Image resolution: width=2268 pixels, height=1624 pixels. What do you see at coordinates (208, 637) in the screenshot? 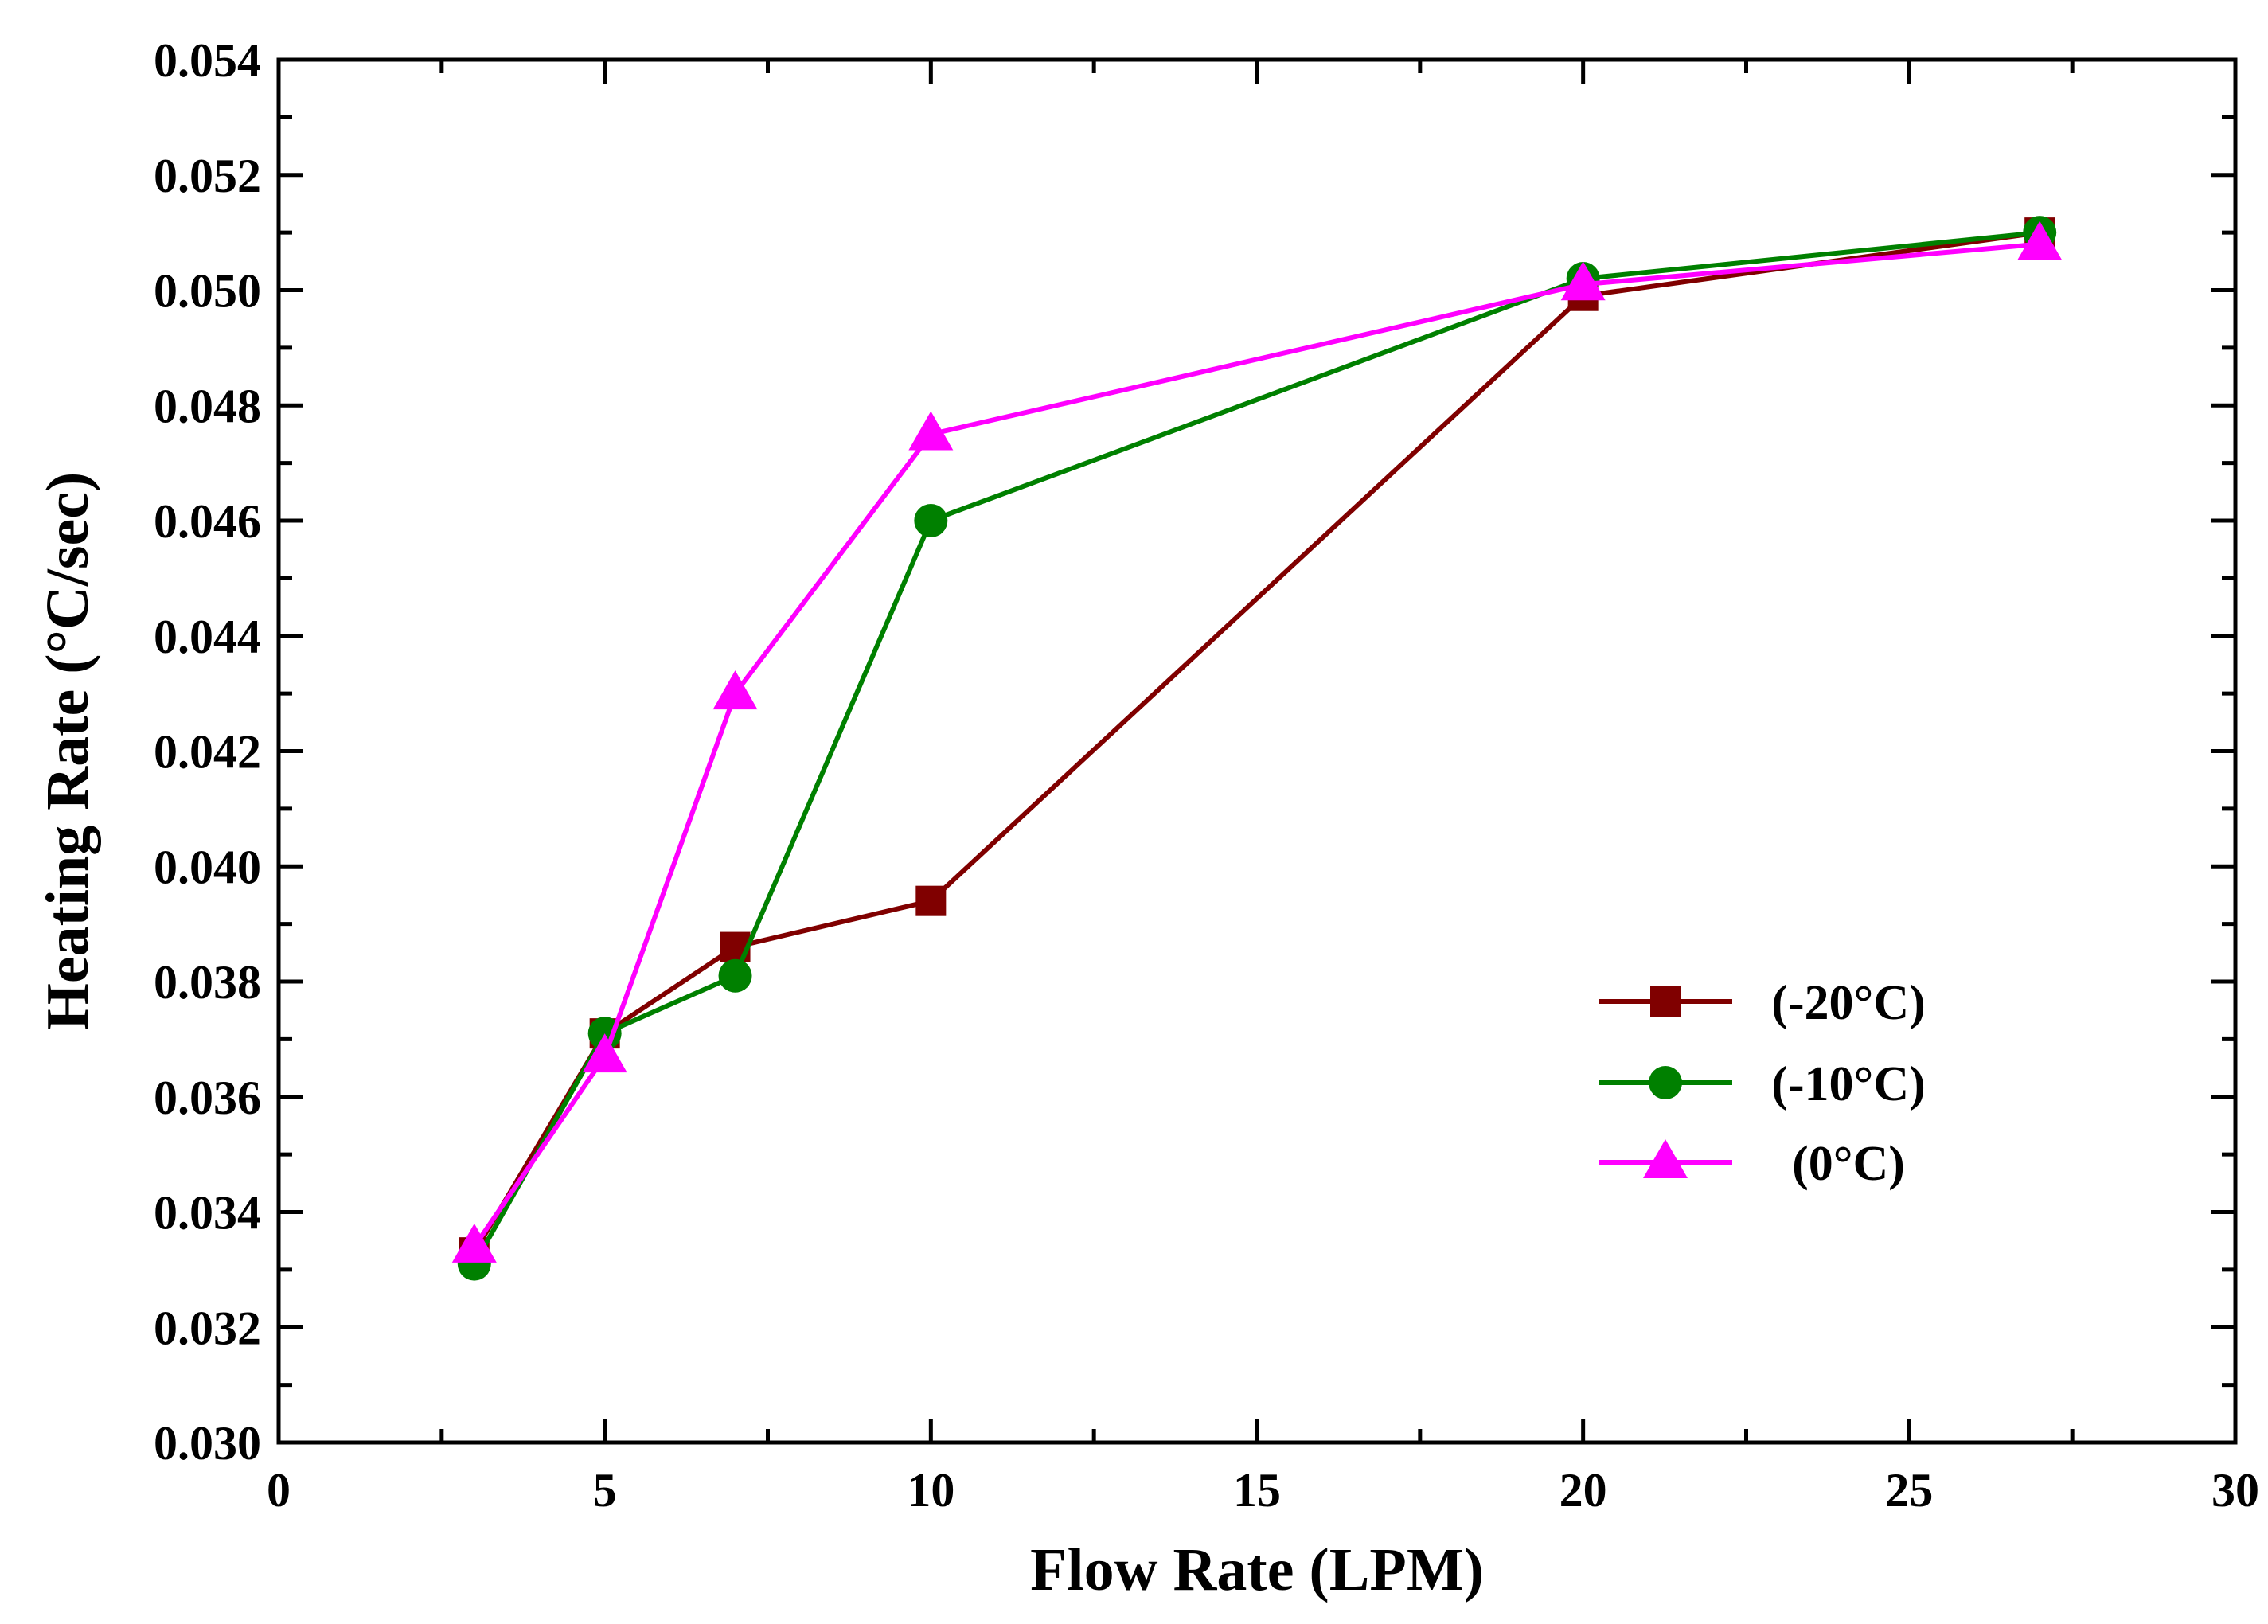
I see `y-tick-label: 0.044` at bounding box center [208, 637].